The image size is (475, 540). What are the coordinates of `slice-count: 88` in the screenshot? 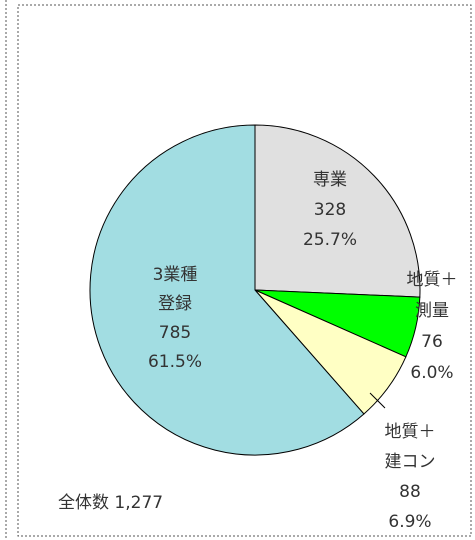 It's located at (410, 492).